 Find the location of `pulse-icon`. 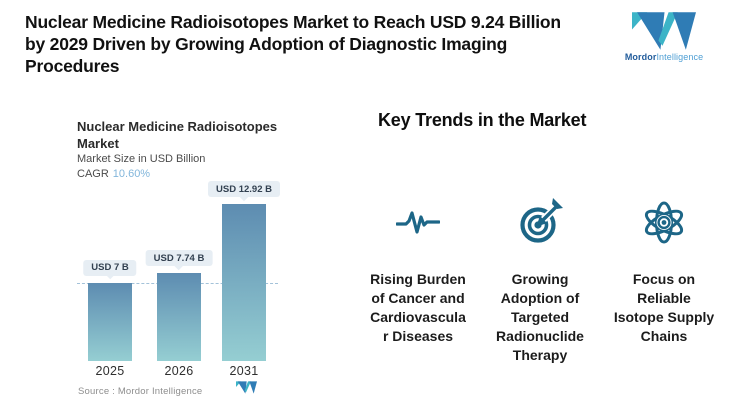

pulse-icon is located at coordinates (418, 222).